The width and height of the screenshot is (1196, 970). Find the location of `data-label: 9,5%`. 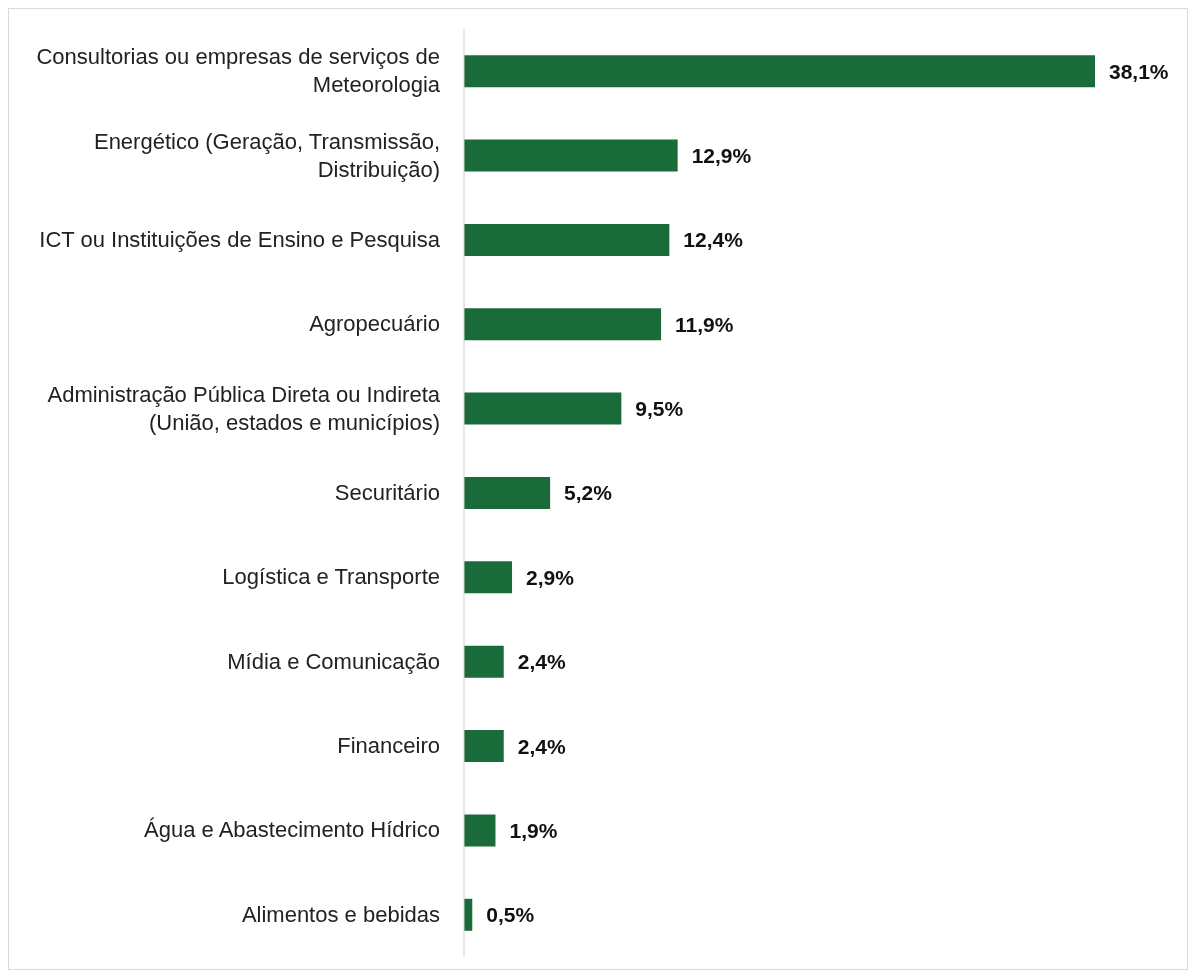

data-label: 9,5% is located at coordinates (659, 409).